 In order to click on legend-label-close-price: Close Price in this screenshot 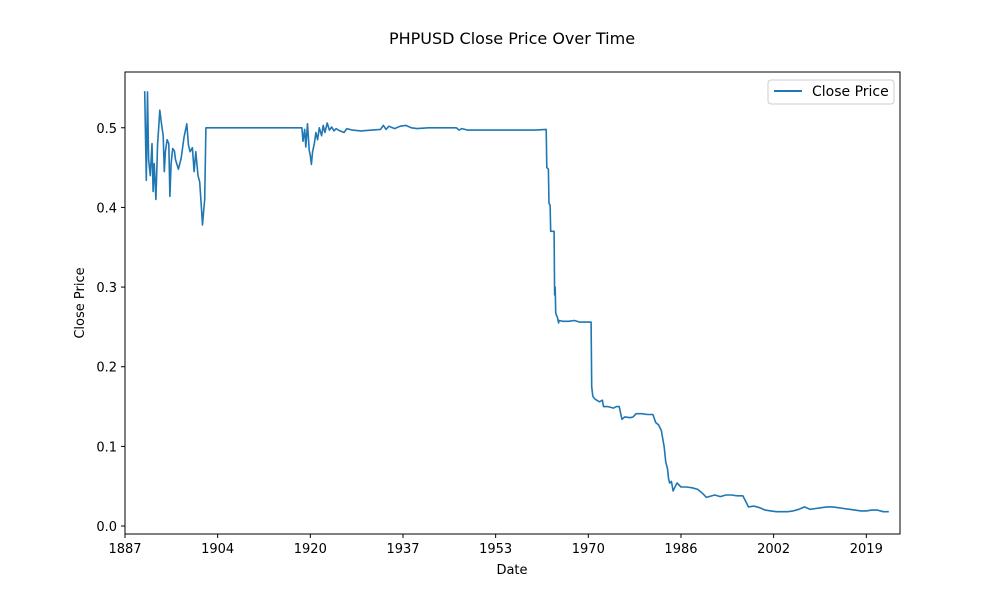, I will do `click(850, 92)`.